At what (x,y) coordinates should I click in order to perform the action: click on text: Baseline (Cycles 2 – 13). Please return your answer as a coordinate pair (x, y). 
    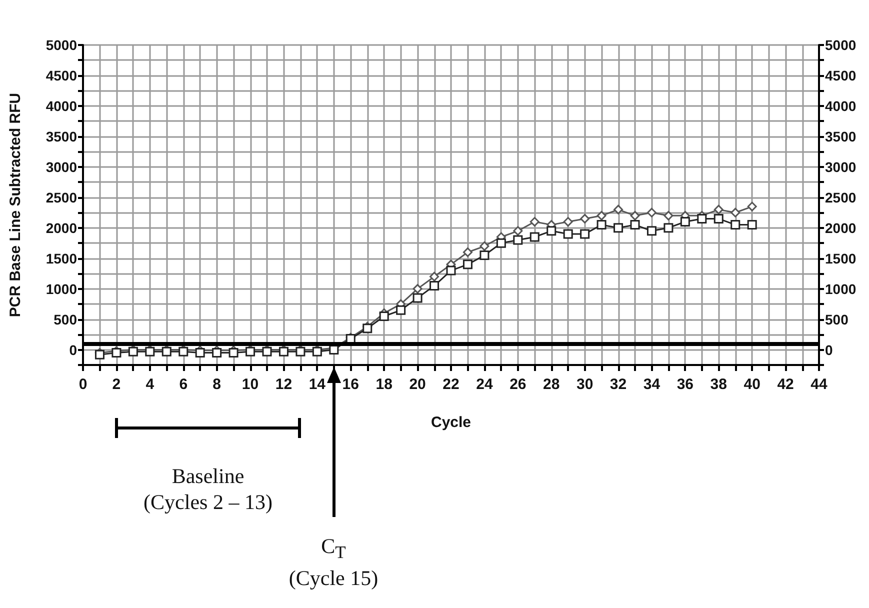
    Looking at the image, I should click on (208, 489).